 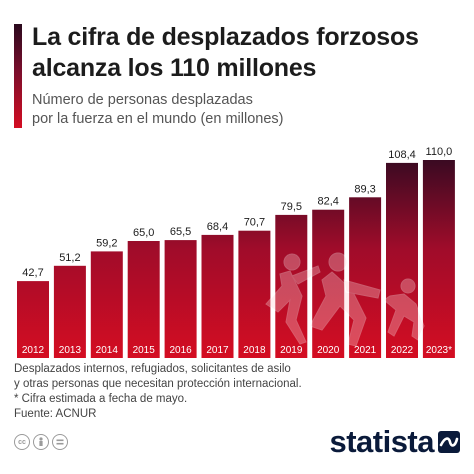 I want to click on bar-2013, so click(x=69, y=311).